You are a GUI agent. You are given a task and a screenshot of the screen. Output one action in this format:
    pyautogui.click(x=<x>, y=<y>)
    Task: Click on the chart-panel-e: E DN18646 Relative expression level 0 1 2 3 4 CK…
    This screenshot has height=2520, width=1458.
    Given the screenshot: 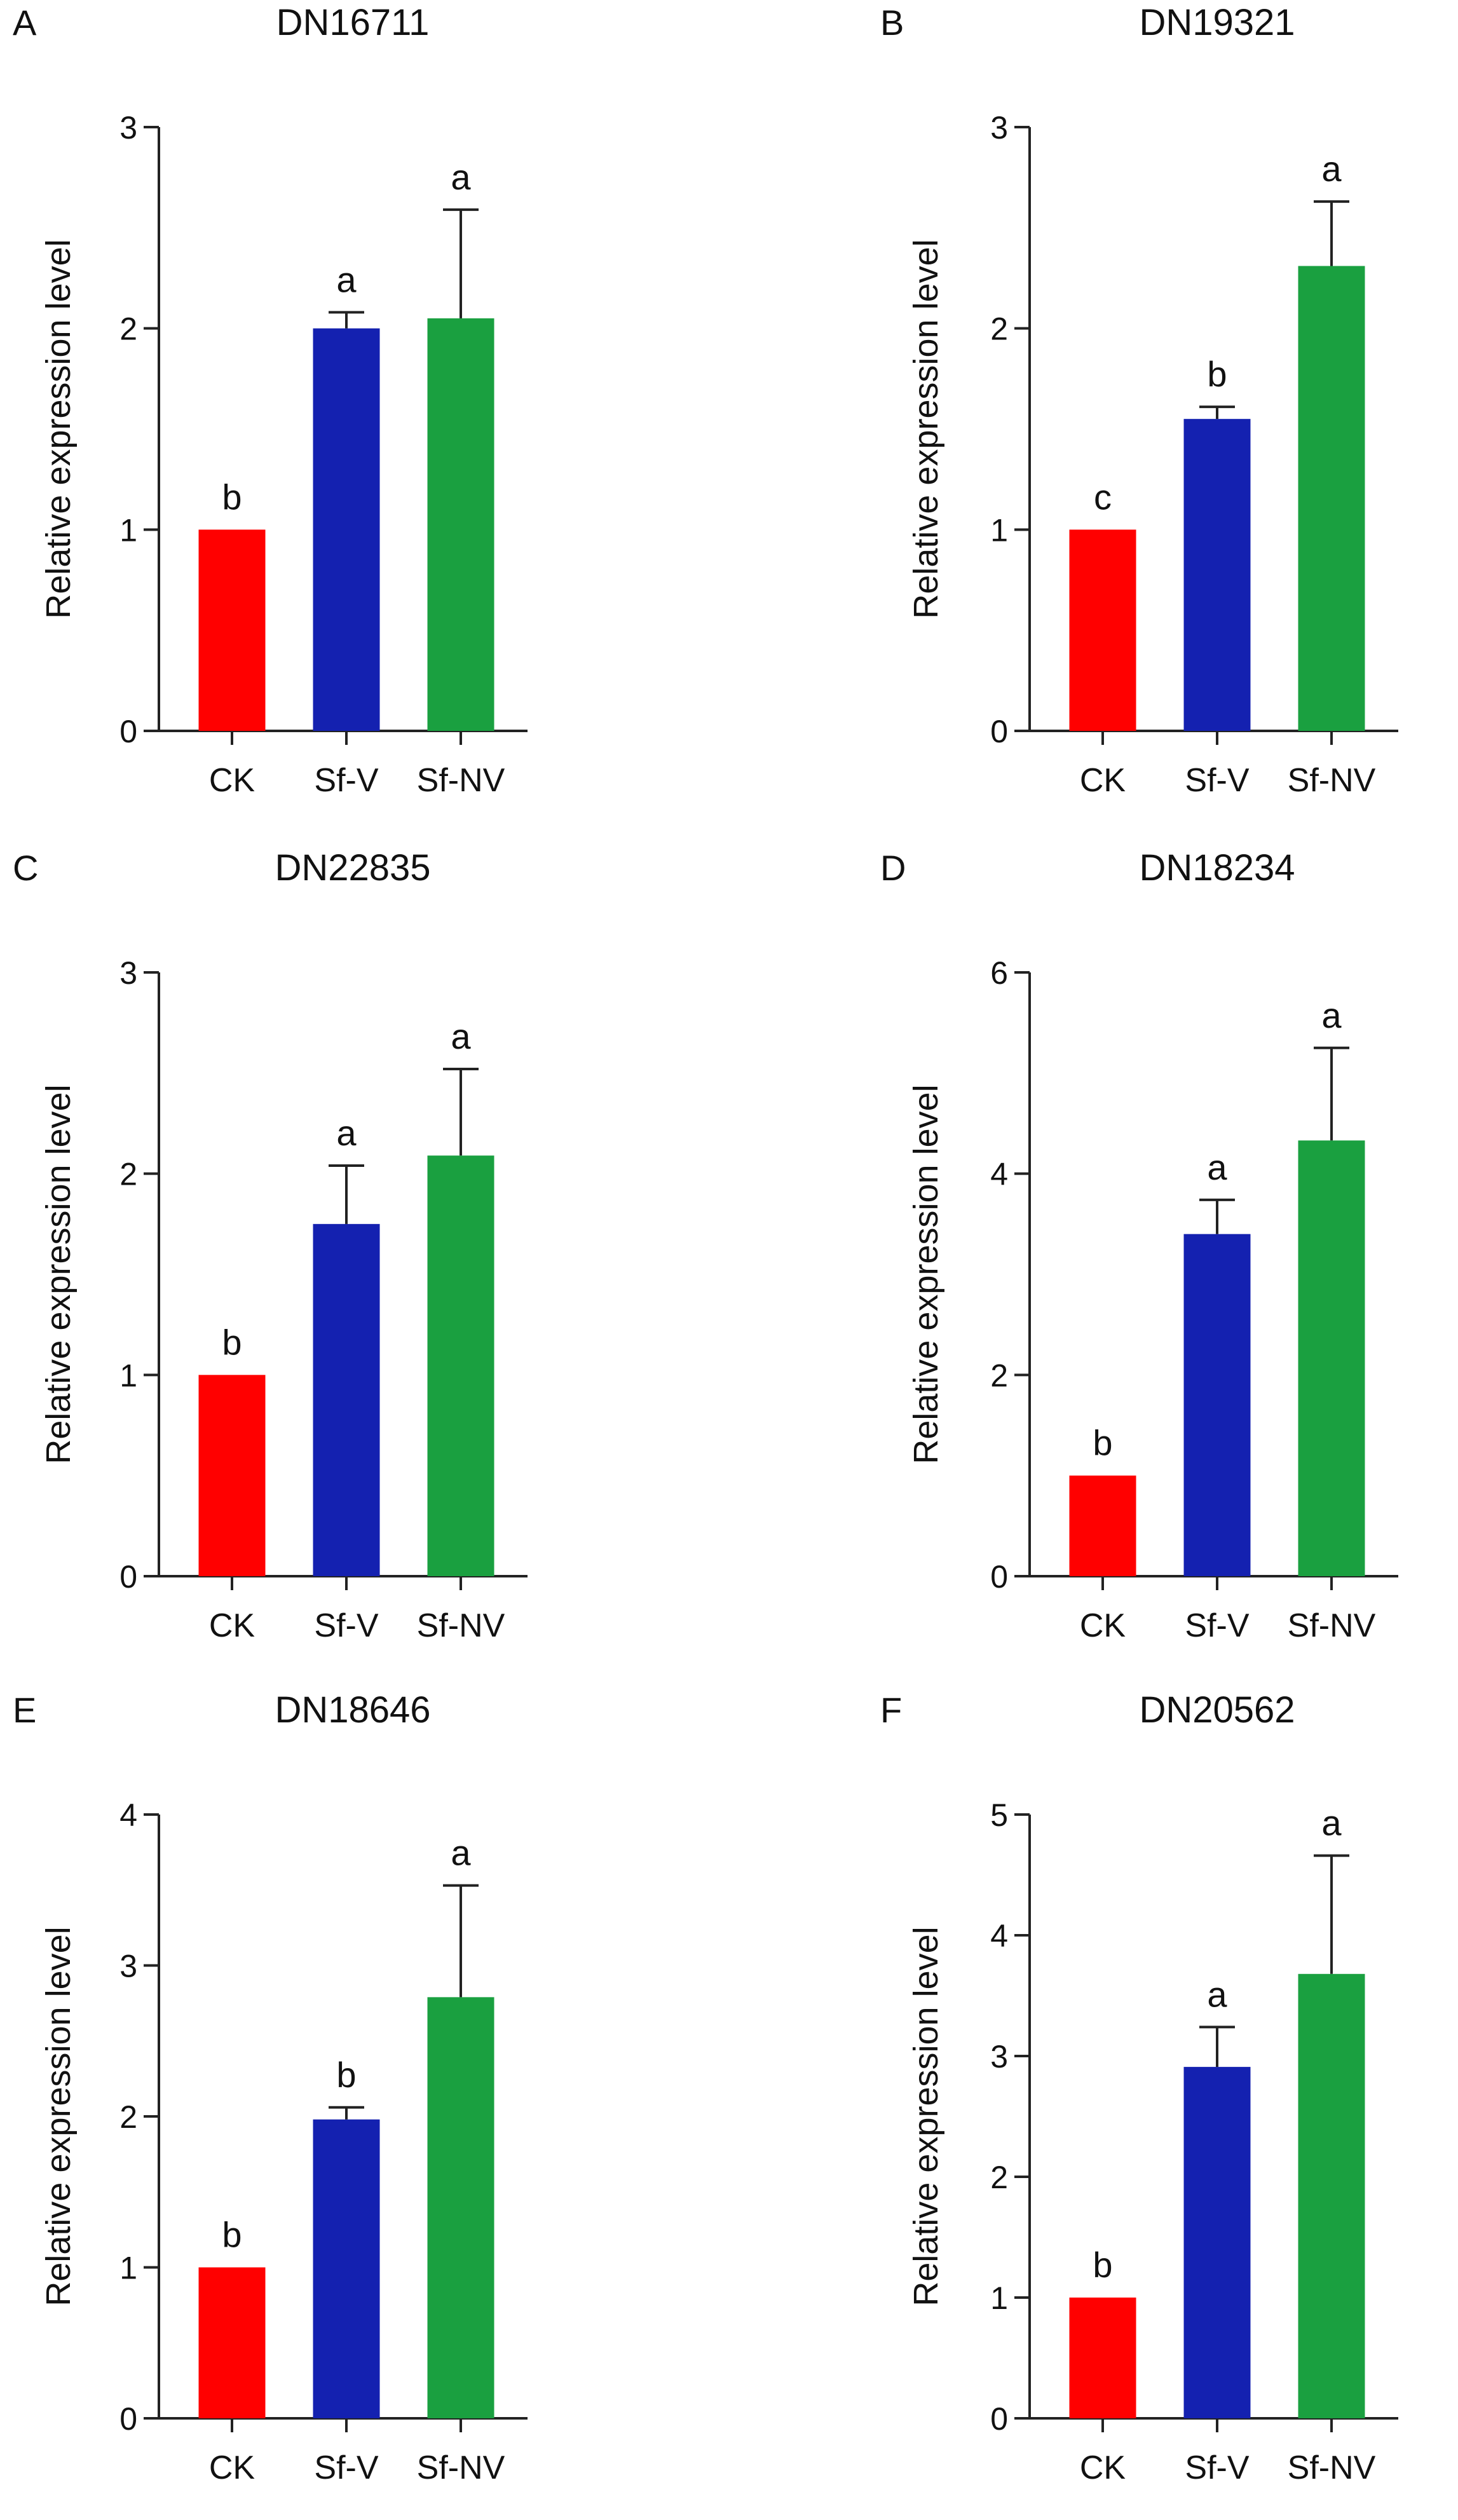 What is the action you would take?
    pyautogui.click(x=270, y=2087)
    